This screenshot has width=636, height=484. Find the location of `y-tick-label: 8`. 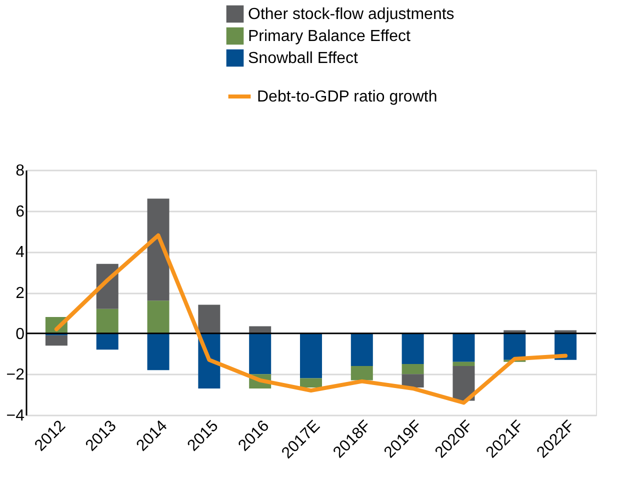

y-tick-label: 8 is located at coordinates (20, 171).